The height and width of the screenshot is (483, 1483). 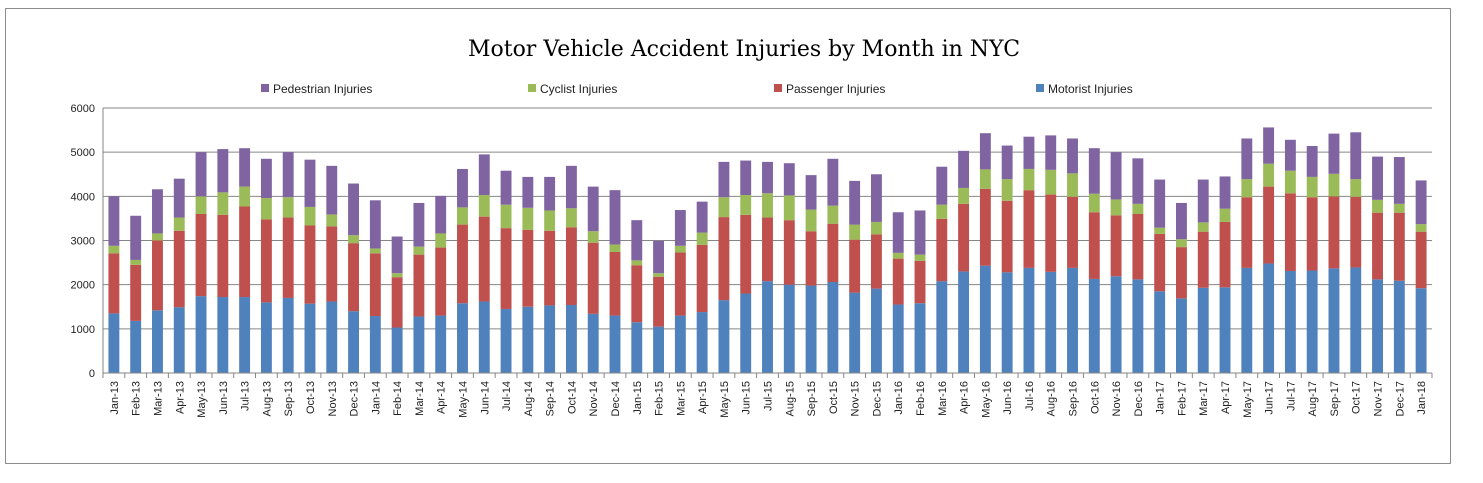 What do you see at coordinates (1182, 398) in the screenshot?
I see `x-tick-label: Feb-17` at bounding box center [1182, 398].